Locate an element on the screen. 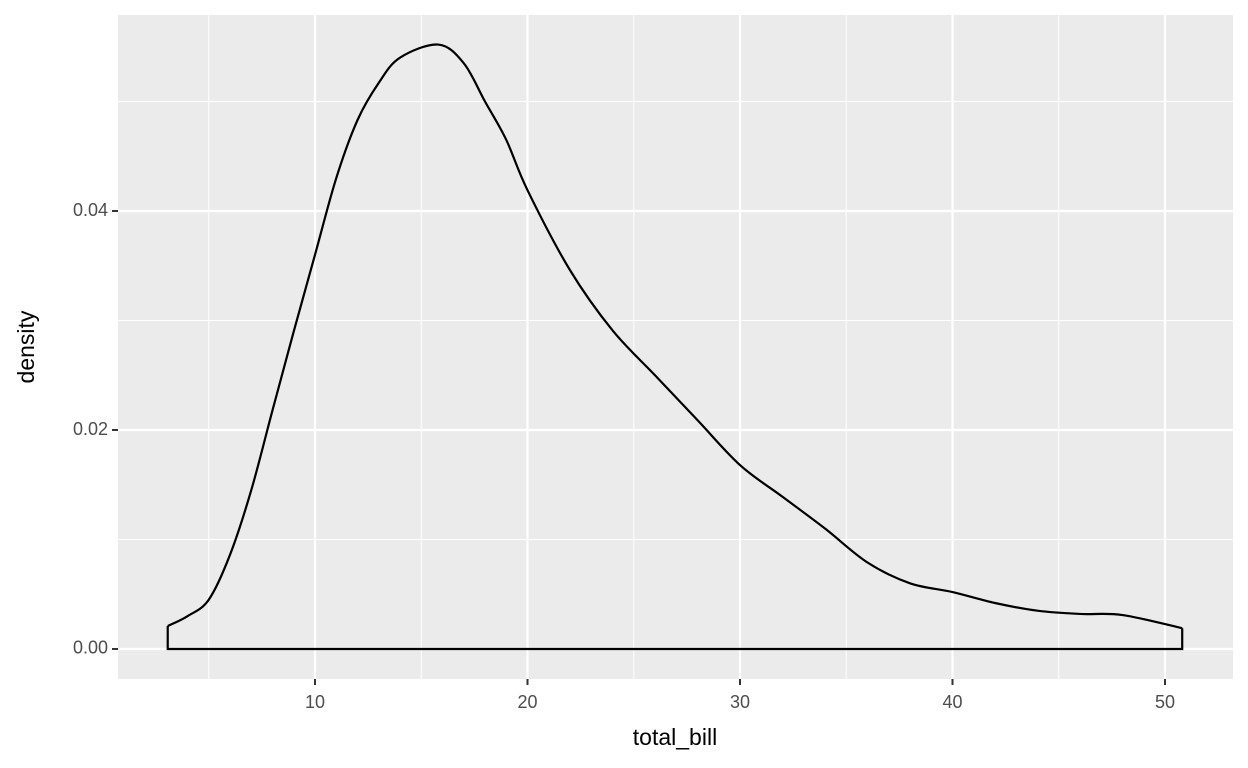  x-axis-title: total_bill is located at coordinates (675, 737).